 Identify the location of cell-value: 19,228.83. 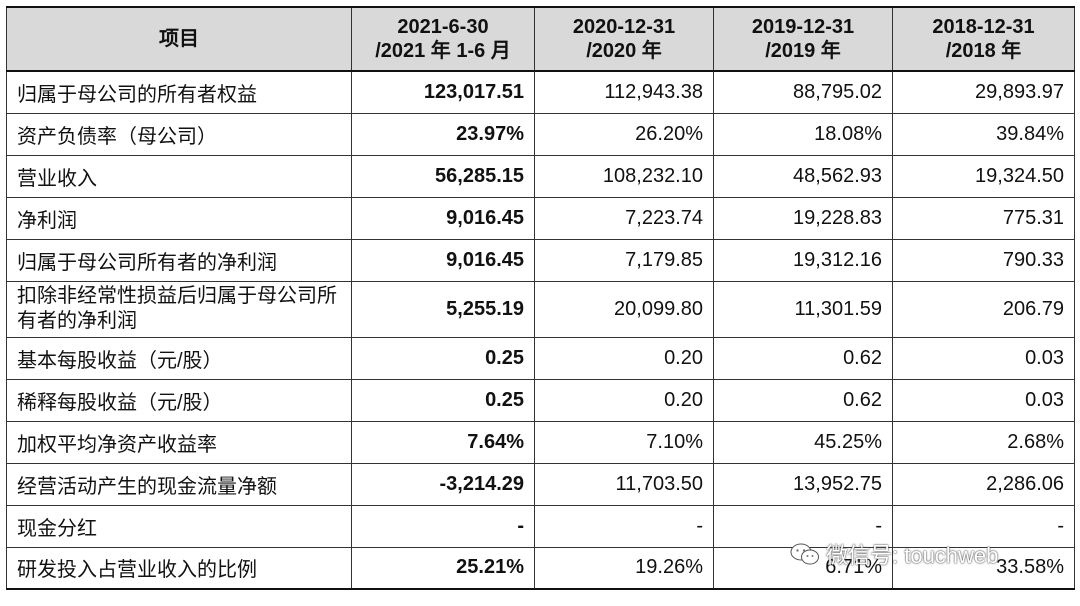
(803, 218).